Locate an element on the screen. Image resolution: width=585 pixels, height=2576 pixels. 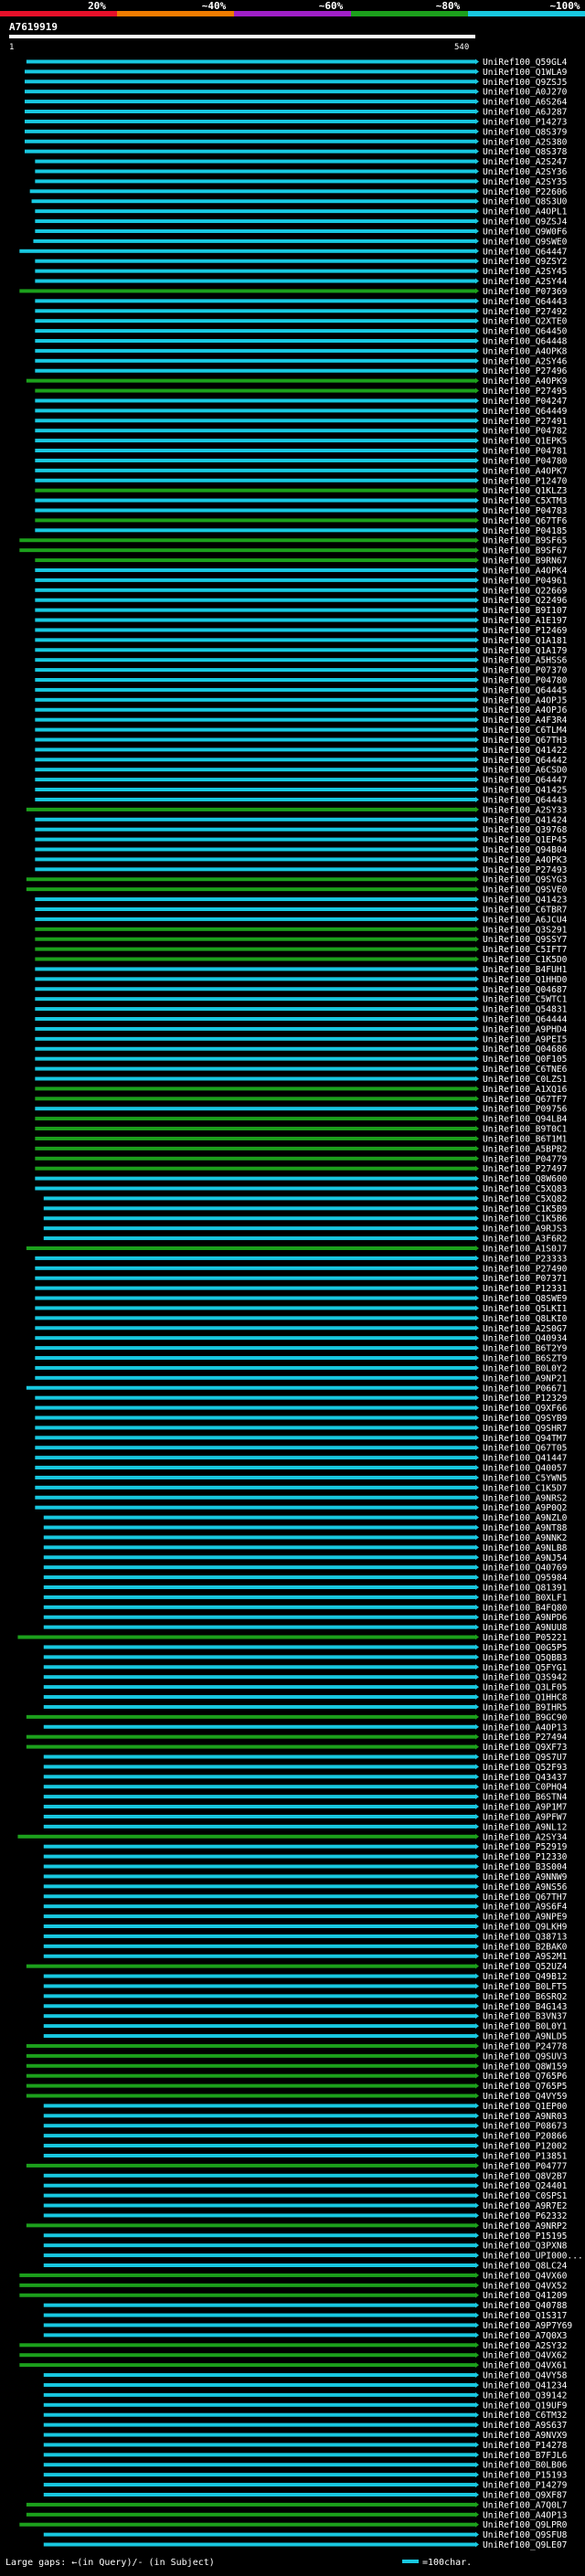
hit-label: UniRef100_Q67TH3 is located at coordinates (525, 741).